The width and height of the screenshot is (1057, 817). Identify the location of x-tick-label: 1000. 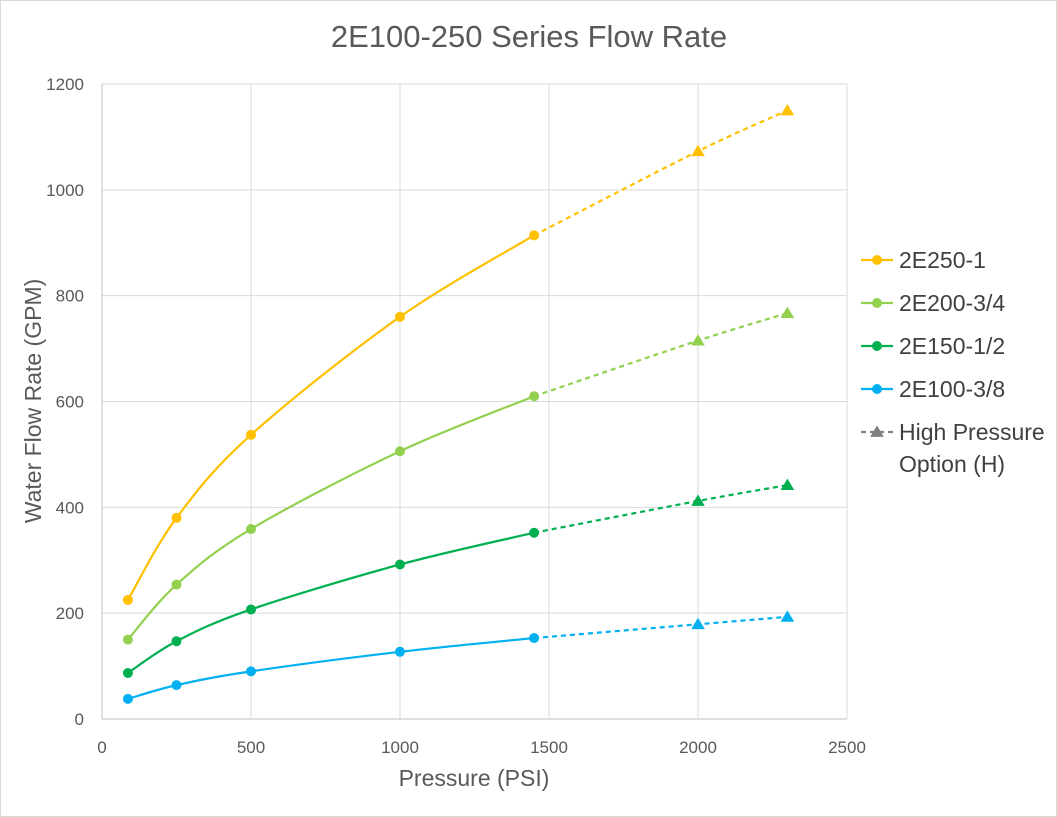
(400, 747).